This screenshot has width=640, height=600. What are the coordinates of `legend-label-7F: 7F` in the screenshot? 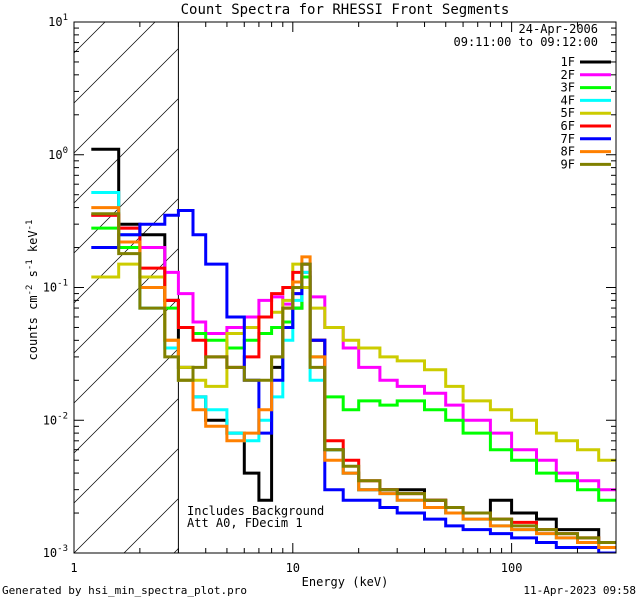 It's located at (568, 139).